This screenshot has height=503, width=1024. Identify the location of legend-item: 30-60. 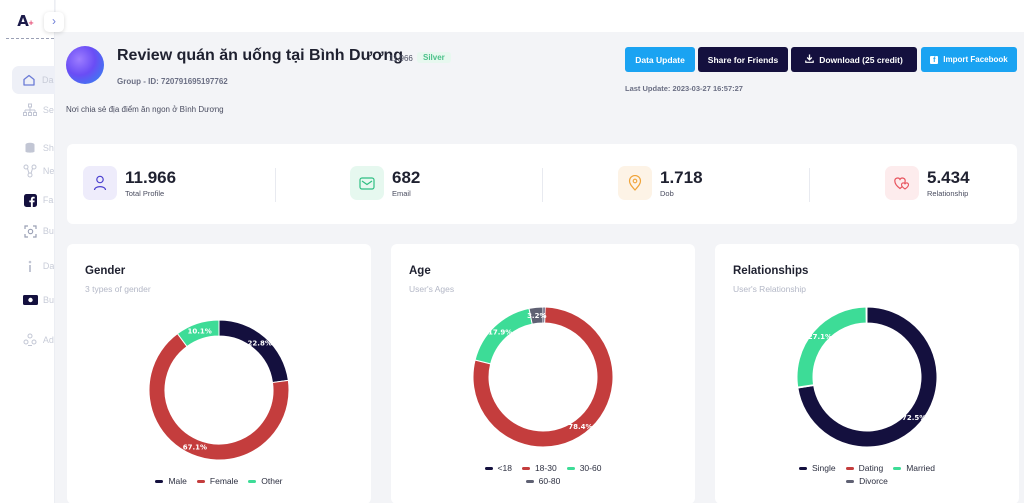
(584, 468).